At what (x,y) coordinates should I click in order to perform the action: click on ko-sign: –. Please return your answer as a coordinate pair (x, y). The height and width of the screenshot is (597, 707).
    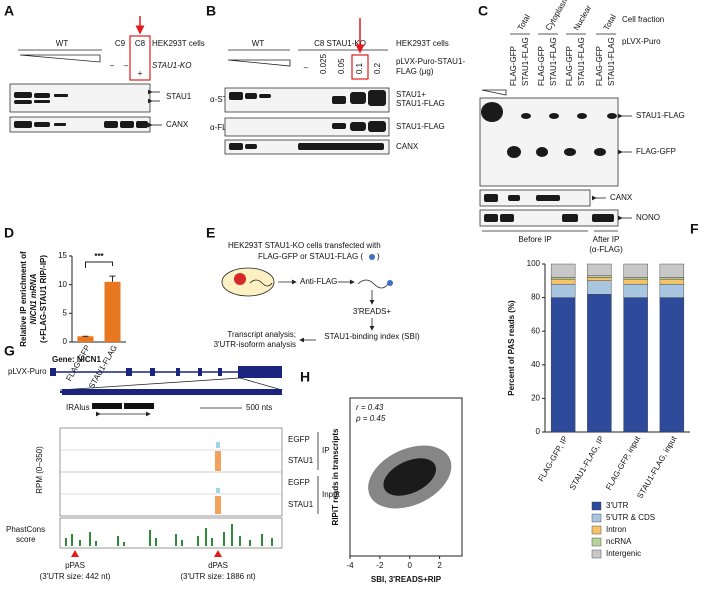
    Looking at the image, I should click on (126, 65).